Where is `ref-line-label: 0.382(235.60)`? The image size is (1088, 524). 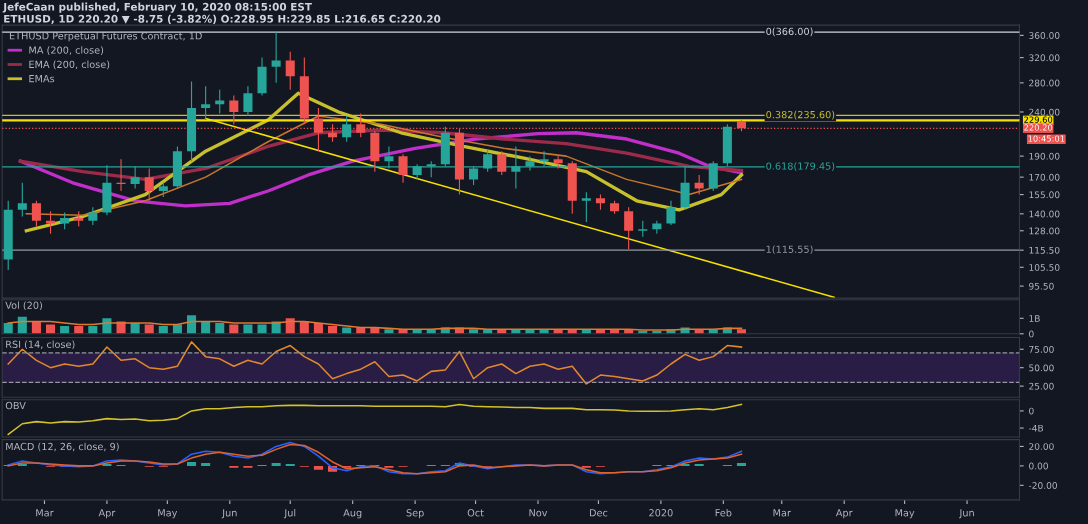
ref-line-label: 0.382(235.60) is located at coordinates (800, 115).